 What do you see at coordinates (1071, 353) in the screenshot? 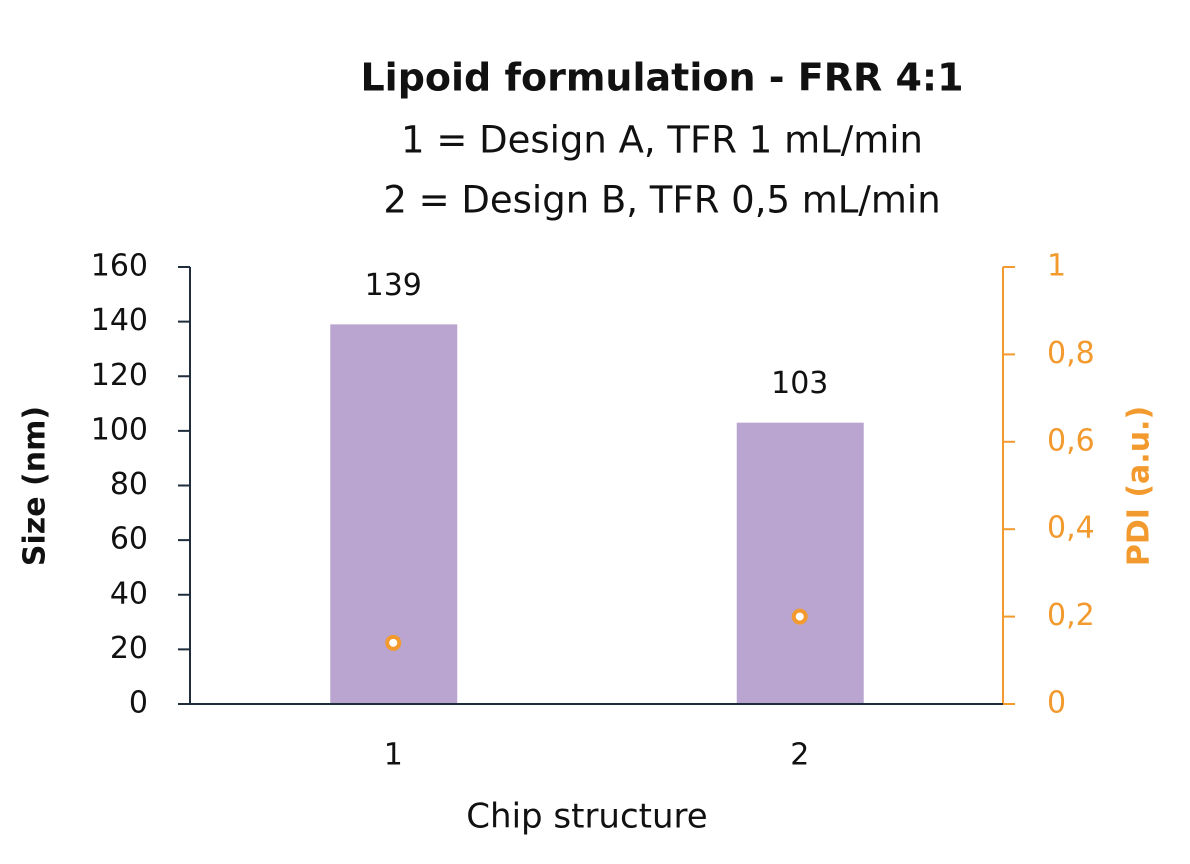
I see `y2-tick-label: 0,8` at bounding box center [1071, 353].